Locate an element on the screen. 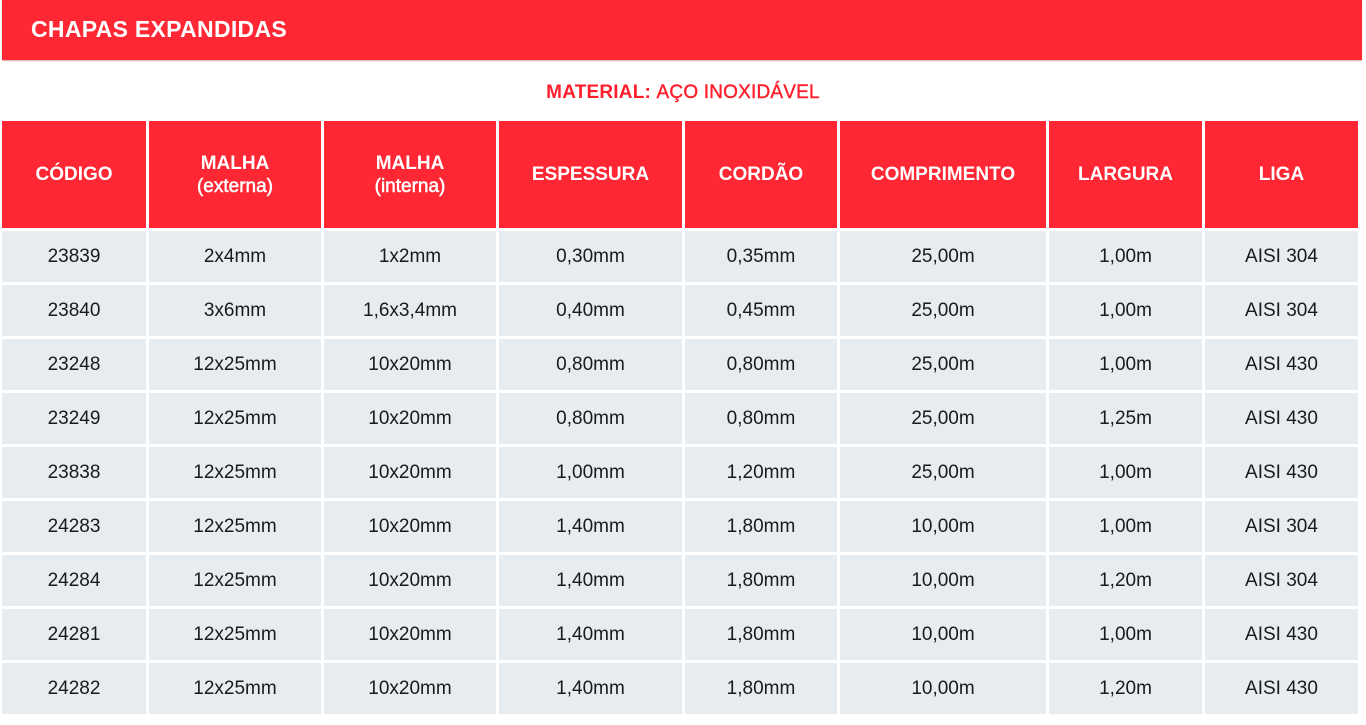 The width and height of the screenshot is (1366, 725). col-label: CÓDIGO is located at coordinates (74, 174).